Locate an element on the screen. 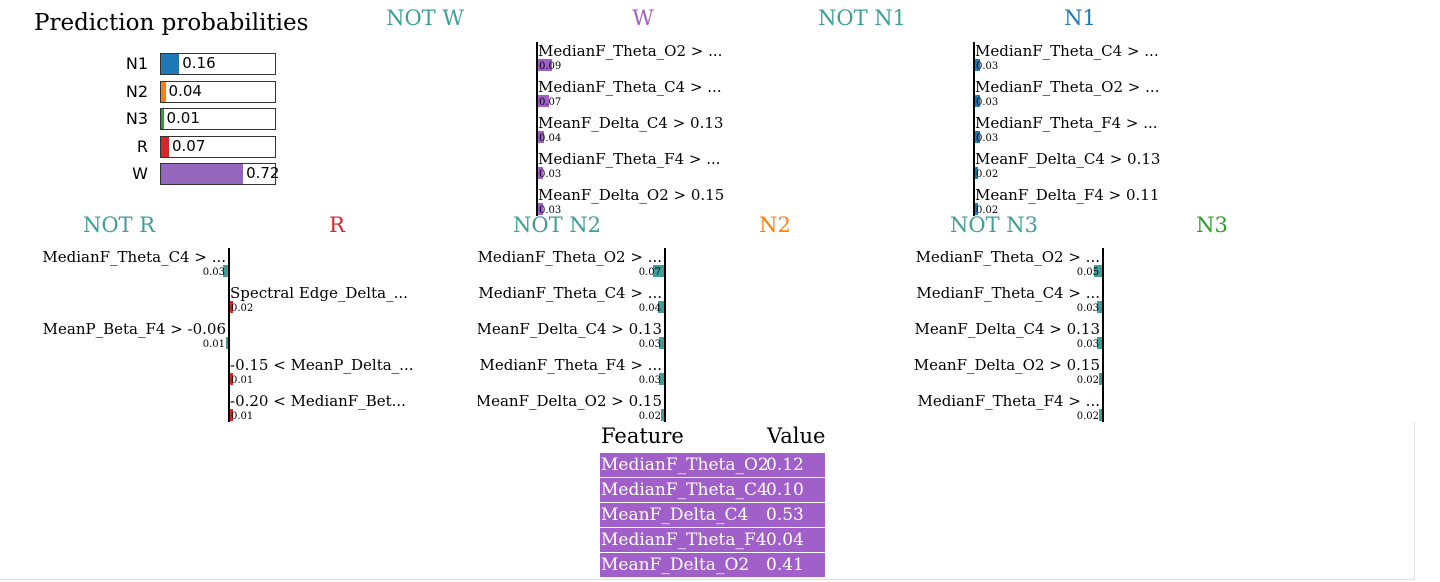 The height and width of the screenshot is (582, 1440). panel-w-class-label: W is located at coordinates (643, 18).